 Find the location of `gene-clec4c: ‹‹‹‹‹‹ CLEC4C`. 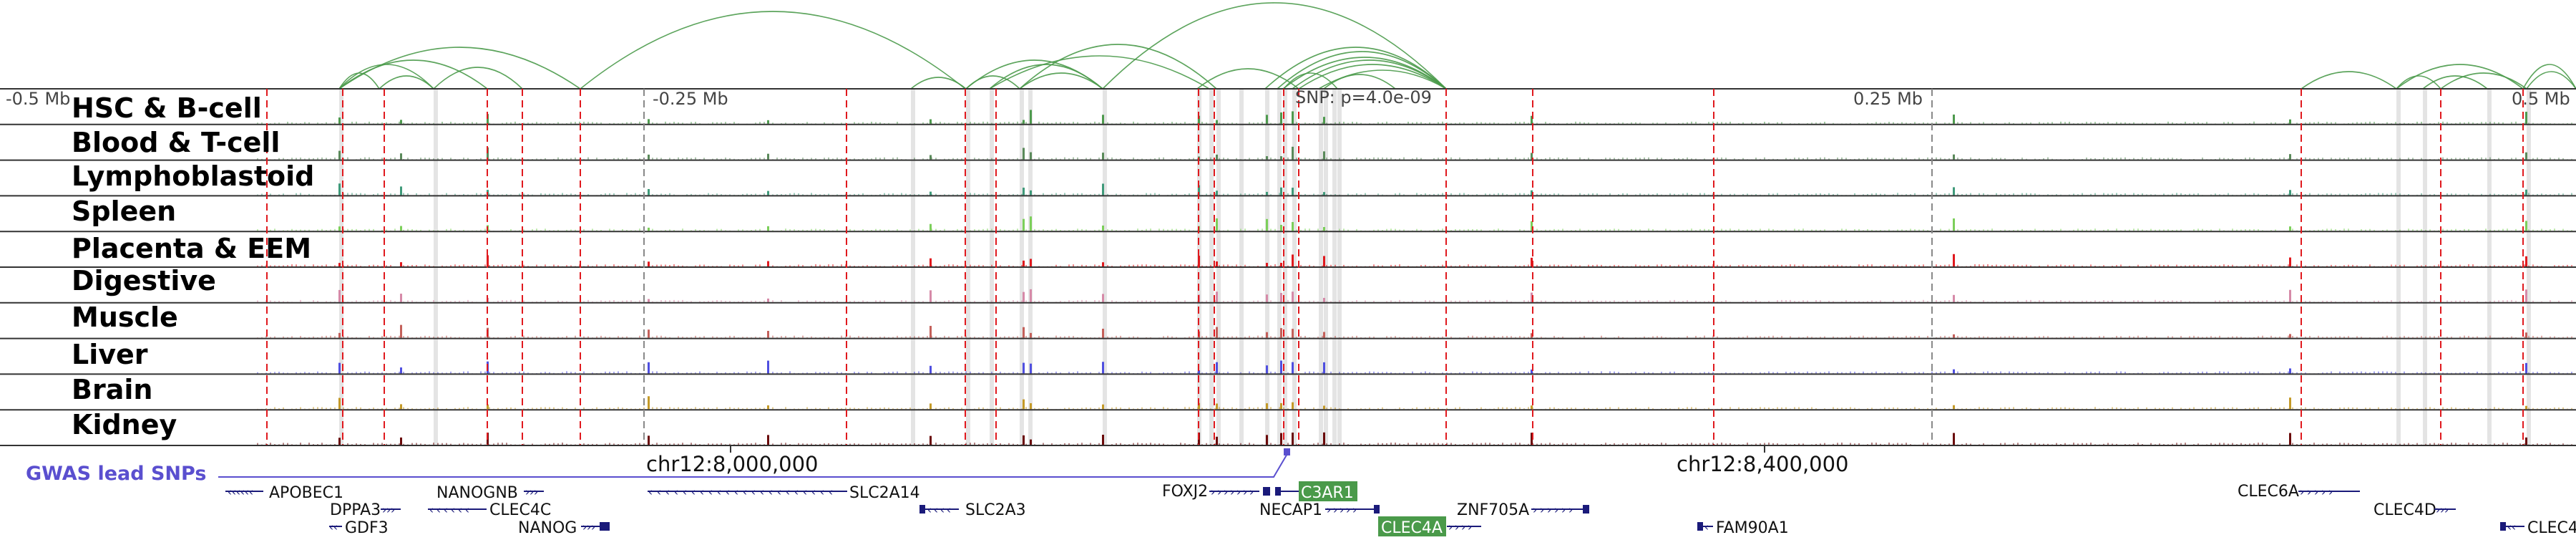

gene-clec4c: ‹‹‹‹‹‹ CLEC4C is located at coordinates (489, 510).